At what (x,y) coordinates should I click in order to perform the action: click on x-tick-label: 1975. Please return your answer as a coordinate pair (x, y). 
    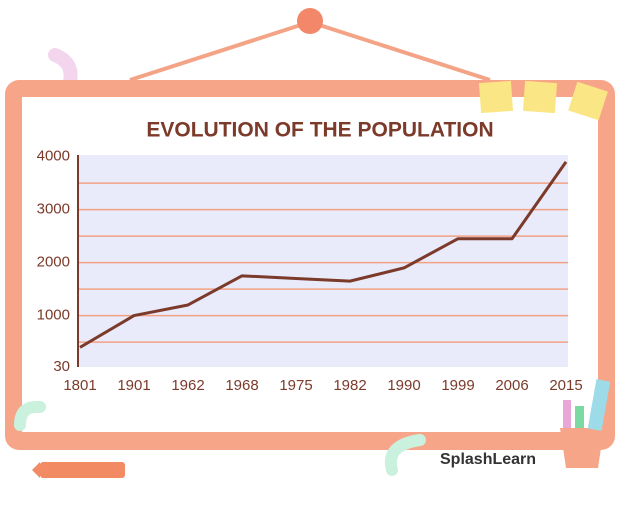
    Looking at the image, I should click on (295, 385).